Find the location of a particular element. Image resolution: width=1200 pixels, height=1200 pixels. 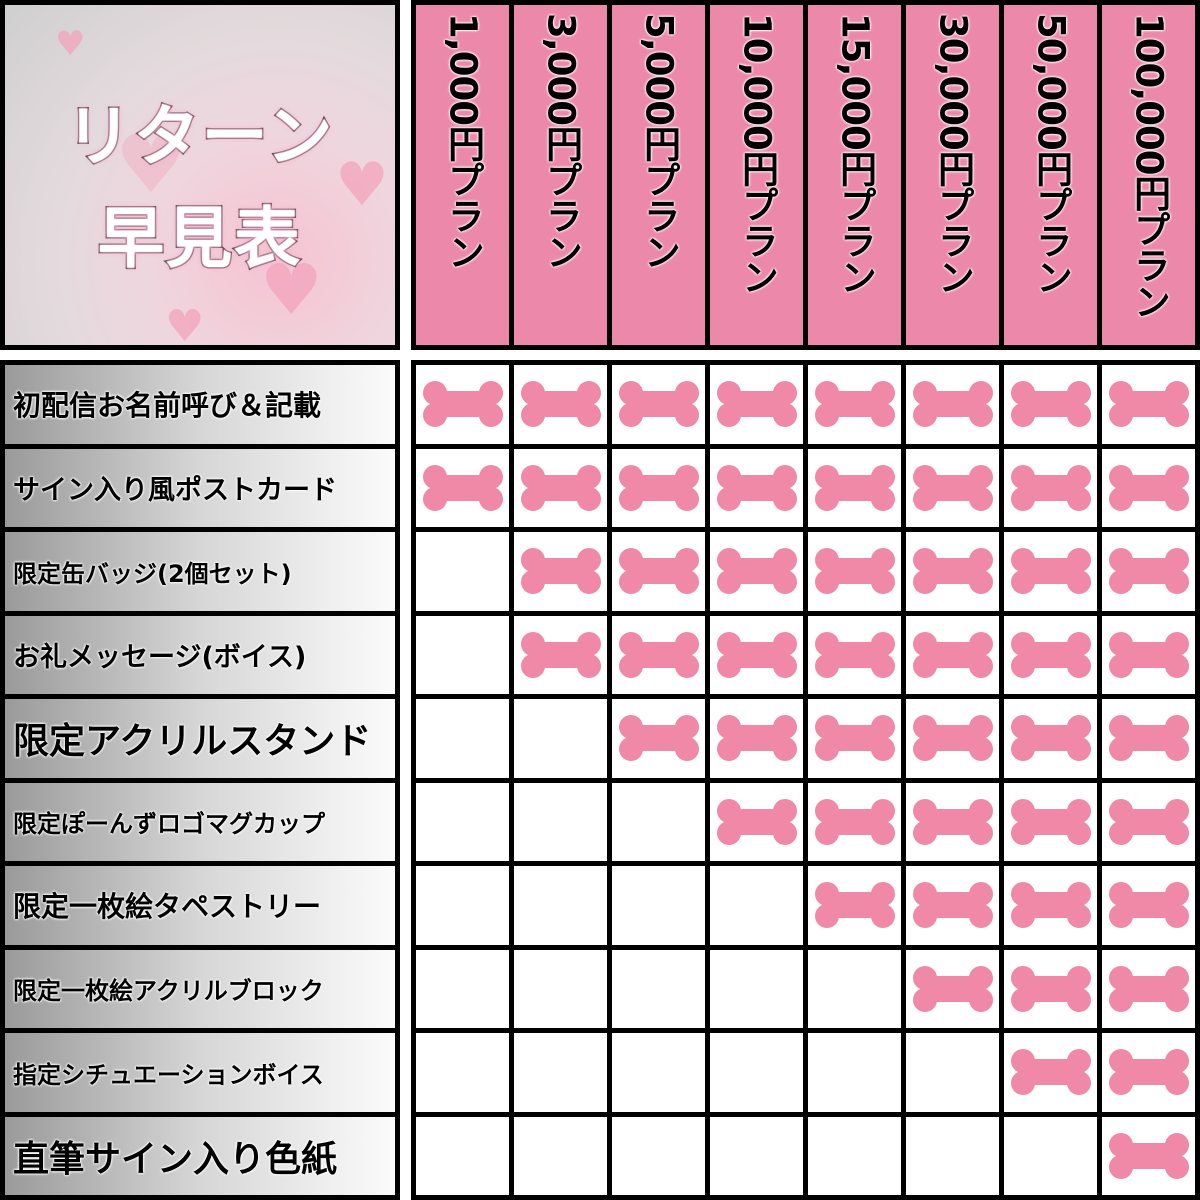

plan-header: 1,000円プラン is located at coordinates (462, 175).